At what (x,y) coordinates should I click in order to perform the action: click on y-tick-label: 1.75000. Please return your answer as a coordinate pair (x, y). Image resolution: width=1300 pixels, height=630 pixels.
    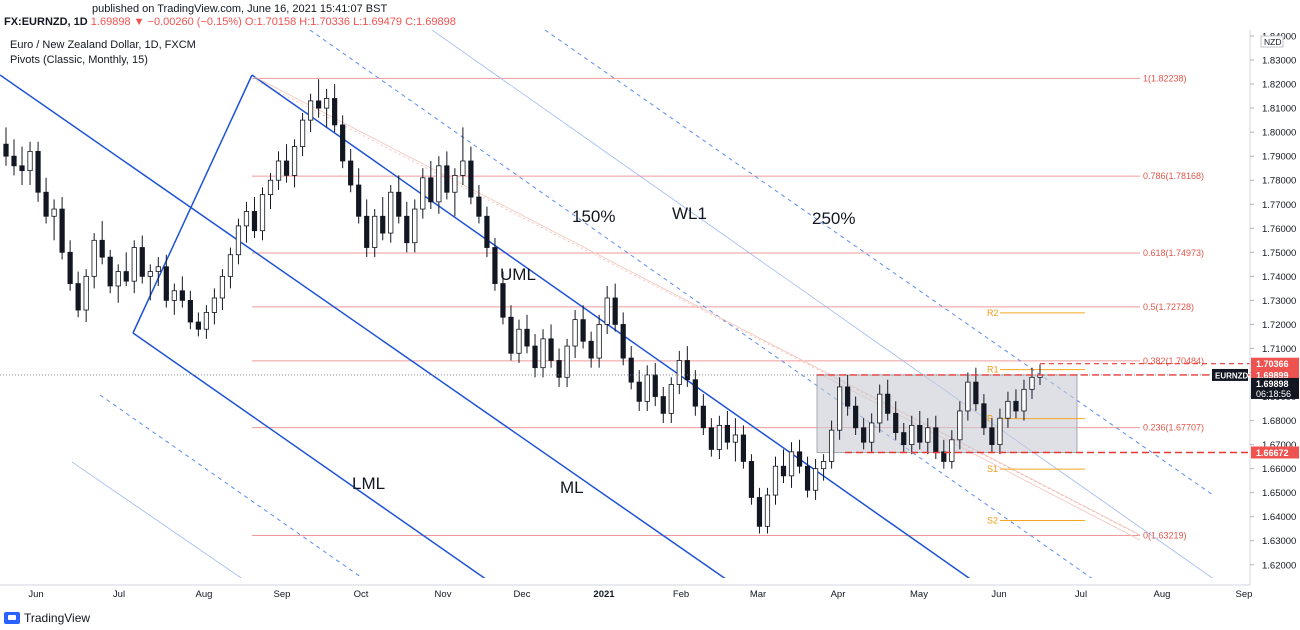
    Looking at the image, I should click on (1279, 253).